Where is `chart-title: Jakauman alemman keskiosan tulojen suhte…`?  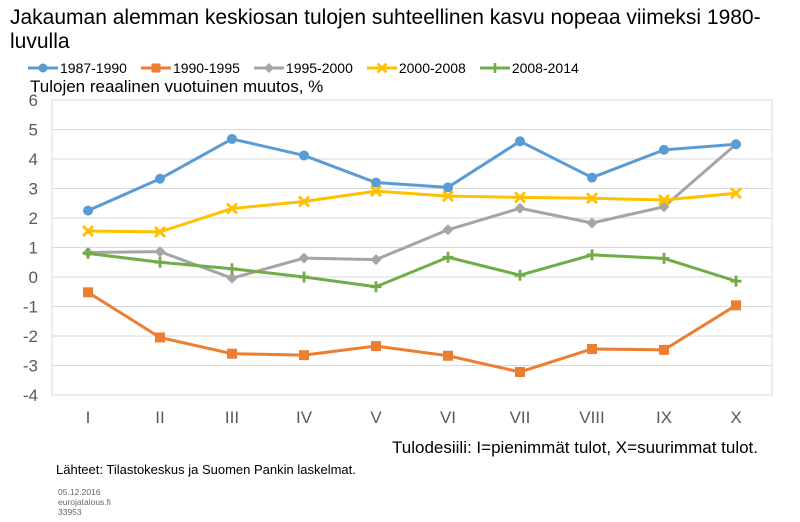 chart-title: Jakauman alemman keskiosan tulojen suhte… is located at coordinates (385, 29).